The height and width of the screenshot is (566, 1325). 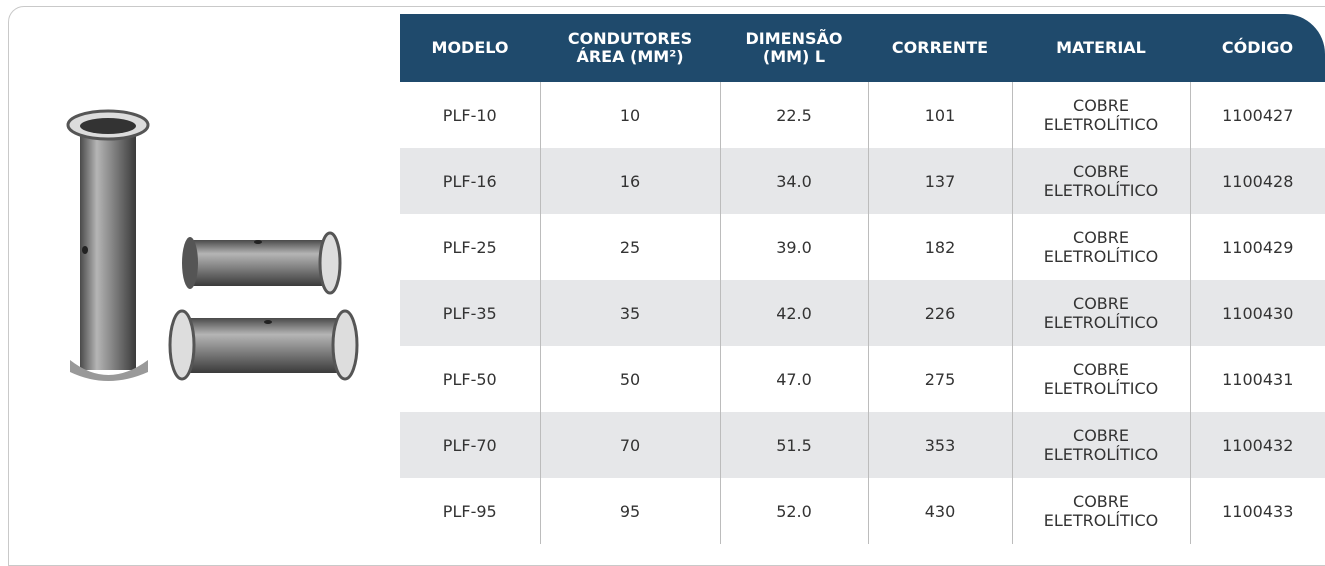 I want to click on table-cell: PLF-25, so click(x=470, y=247).